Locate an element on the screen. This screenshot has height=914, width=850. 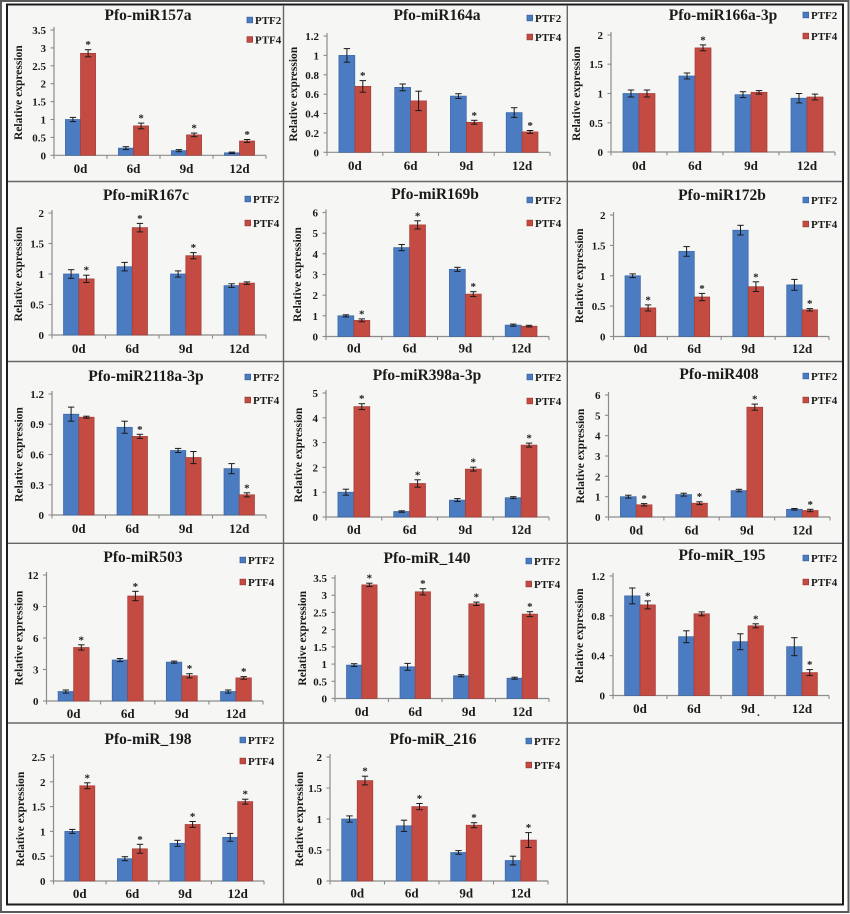
svg-text: 1.2 is located at coordinates (37, 395).